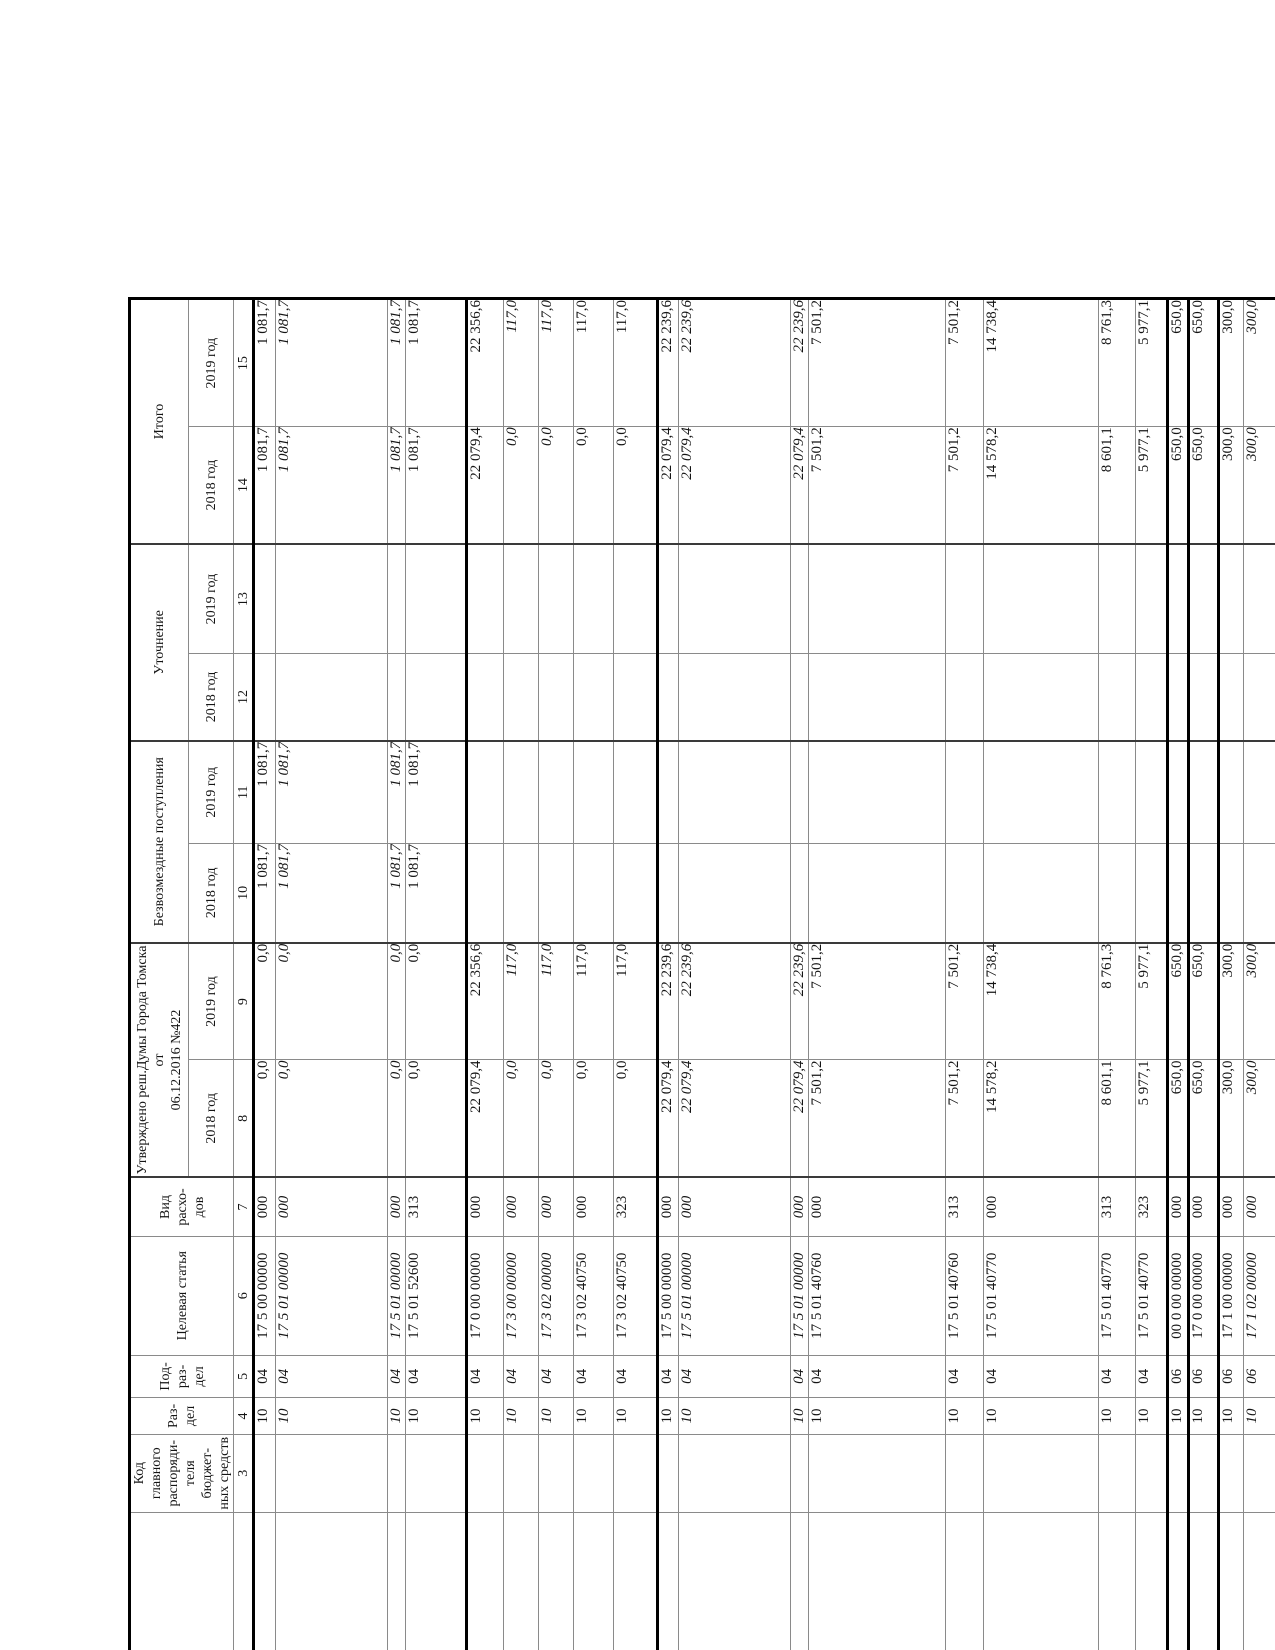 This screenshot has width=1275, height=1650. I want to click on cell-target-article: 17 5 01 40760, so click(877, 1296).